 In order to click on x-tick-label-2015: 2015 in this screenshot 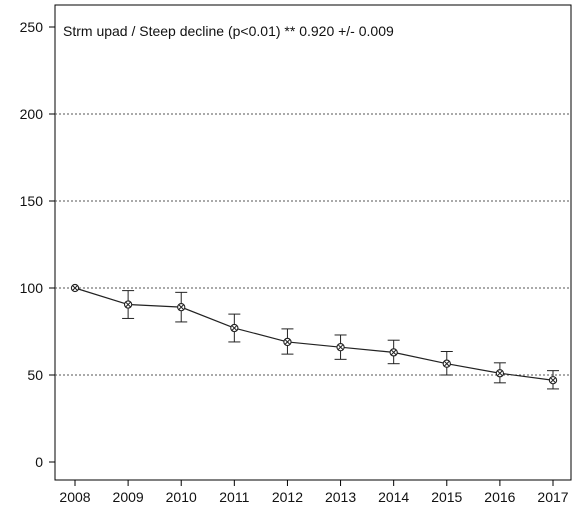, I will do `click(446, 497)`.